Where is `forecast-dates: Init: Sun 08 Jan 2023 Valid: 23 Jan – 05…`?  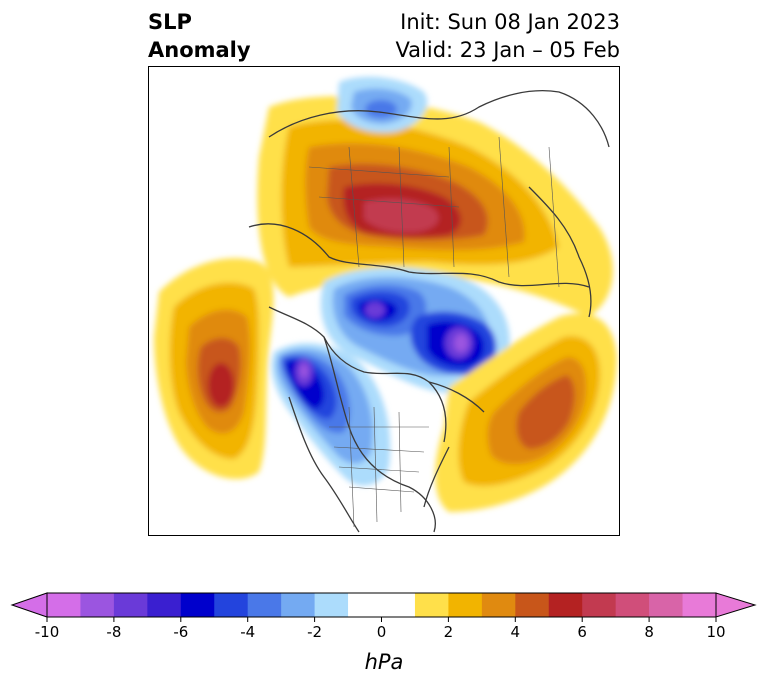 forecast-dates: Init: Sun 08 Jan 2023 Valid: 23 Jan – 05… is located at coordinates (507, 36).